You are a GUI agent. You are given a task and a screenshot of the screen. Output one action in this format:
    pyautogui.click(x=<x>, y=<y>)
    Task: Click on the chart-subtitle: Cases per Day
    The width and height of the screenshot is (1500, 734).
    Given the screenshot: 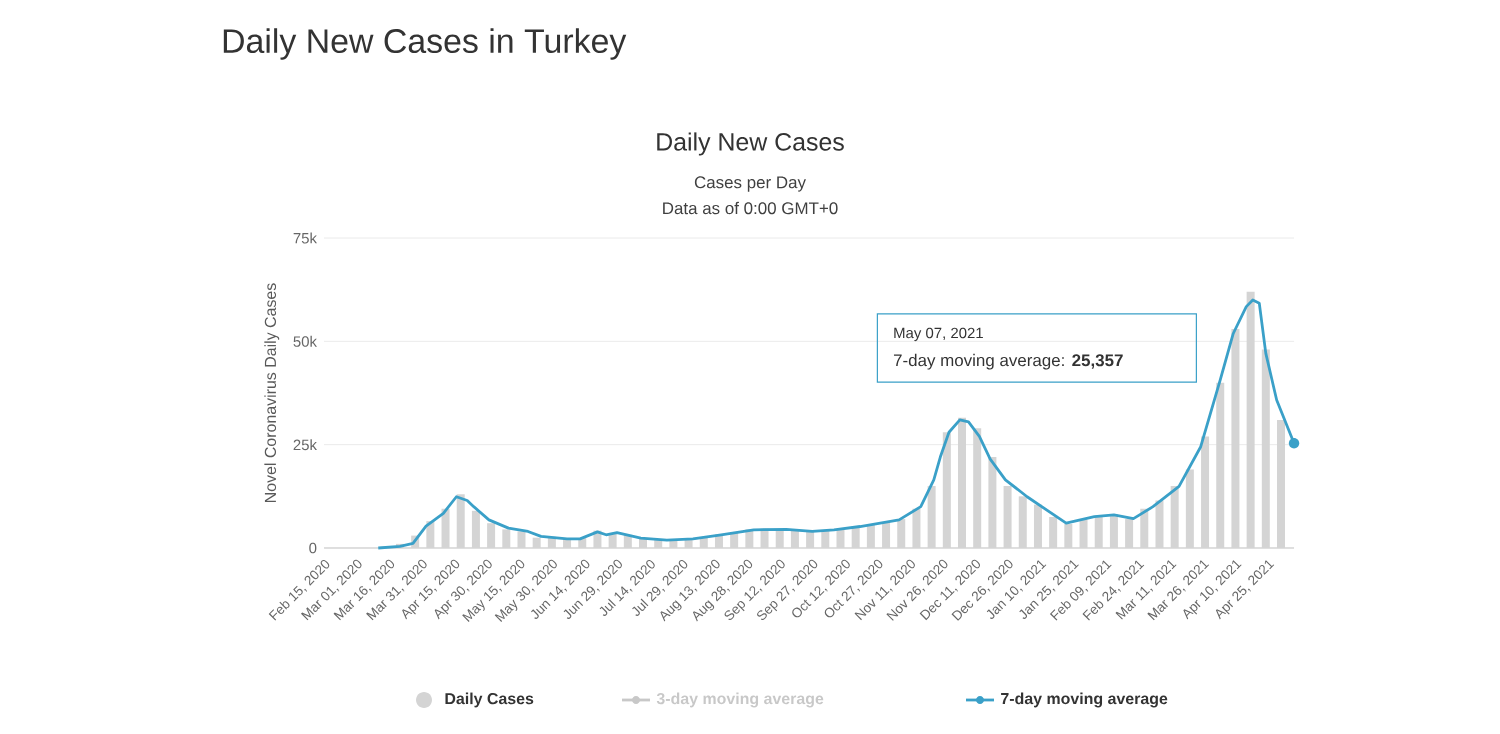 What is the action you would take?
    pyautogui.click(x=750, y=184)
    